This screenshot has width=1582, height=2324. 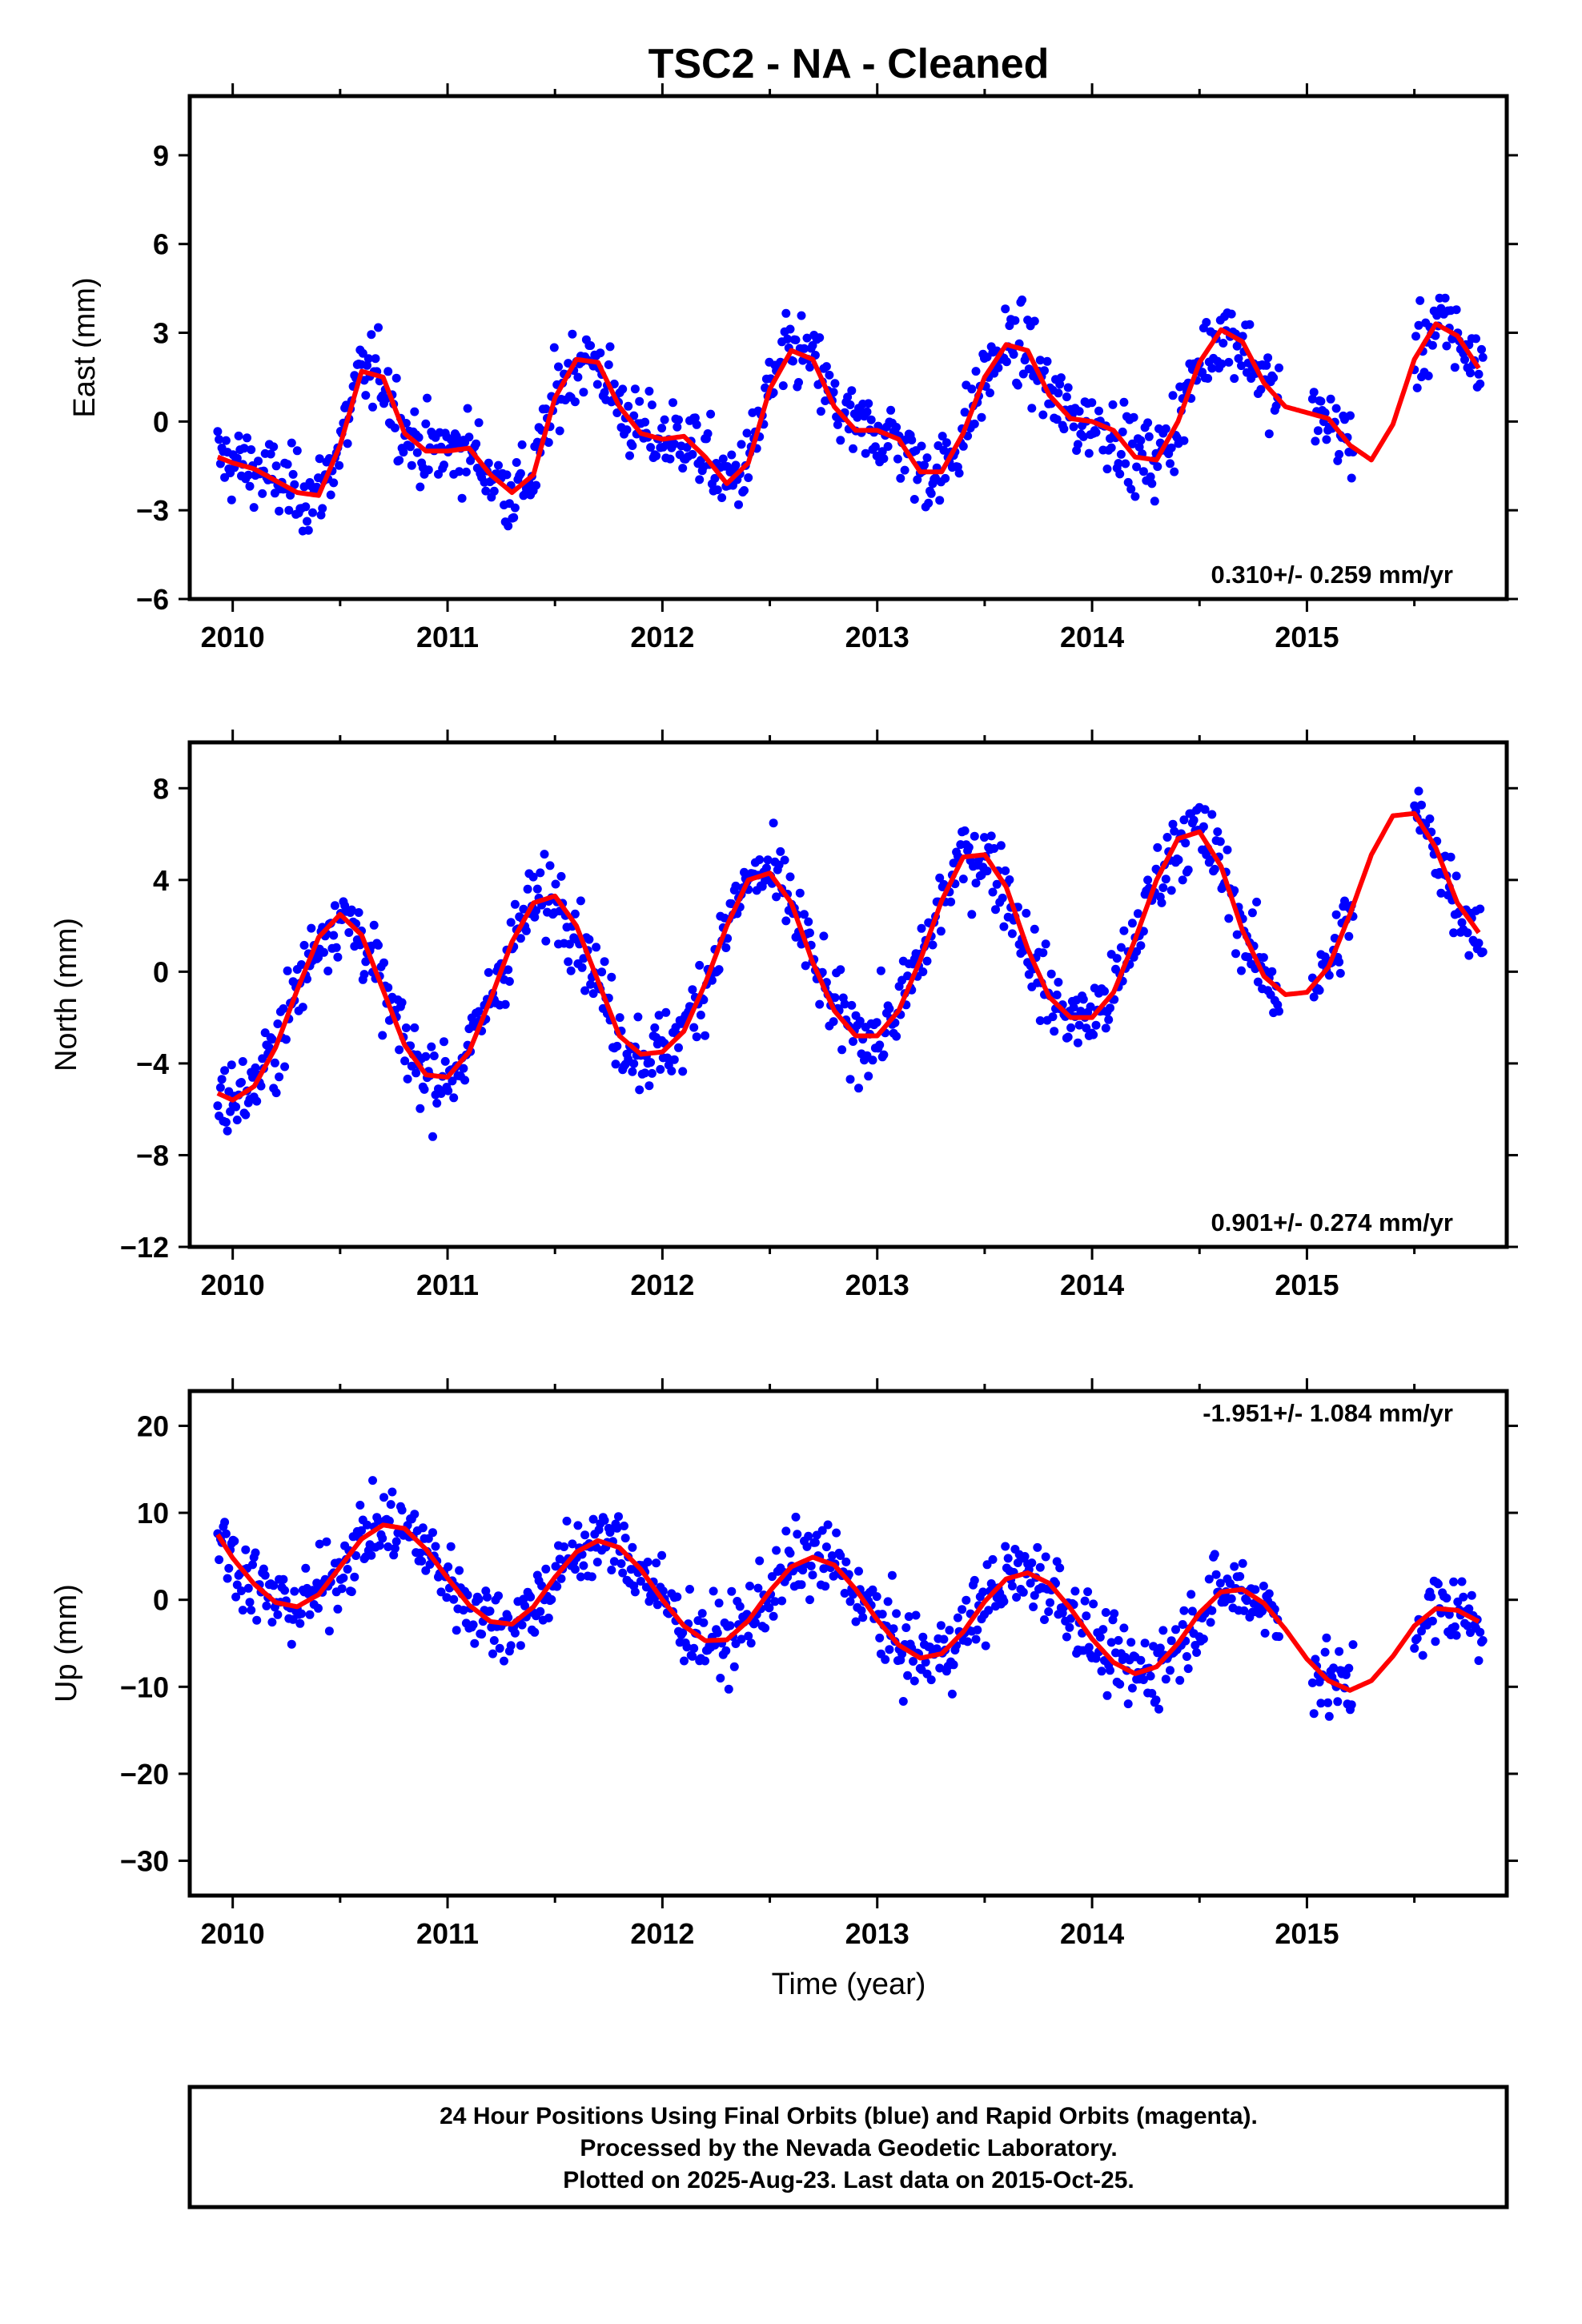 What do you see at coordinates (1307, 637) in the screenshot?
I see `east-x-tick-label: 2015` at bounding box center [1307, 637].